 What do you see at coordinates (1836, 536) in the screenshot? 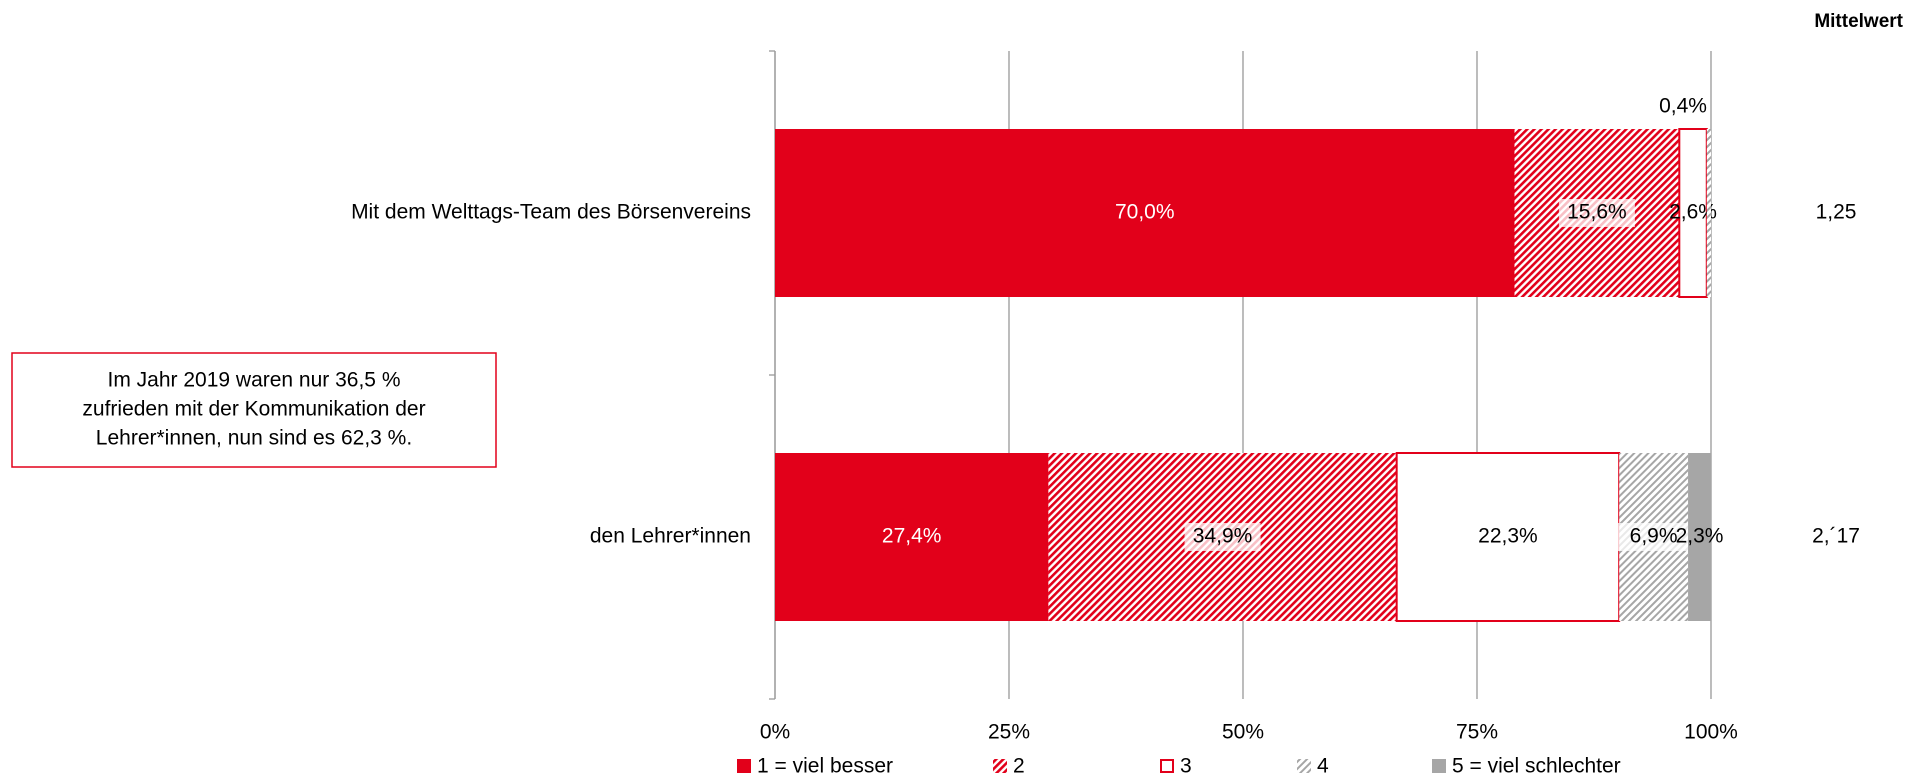
I see `mean-value: 2,´17` at bounding box center [1836, 536].